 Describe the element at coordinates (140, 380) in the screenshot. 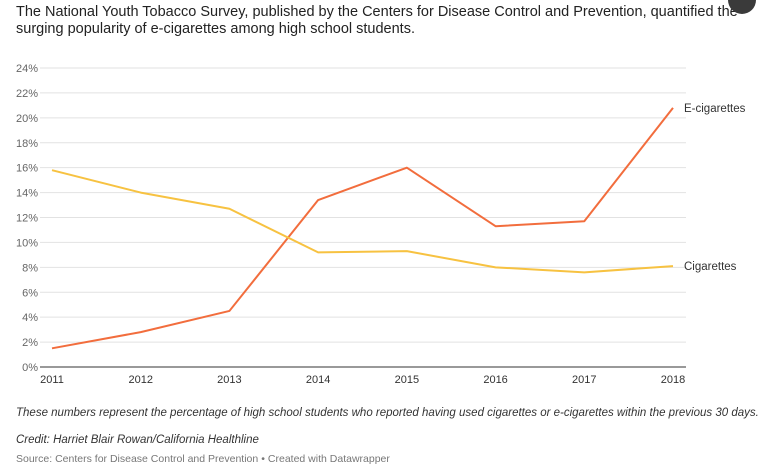

I see `x-tick-label: 2012` at that location.